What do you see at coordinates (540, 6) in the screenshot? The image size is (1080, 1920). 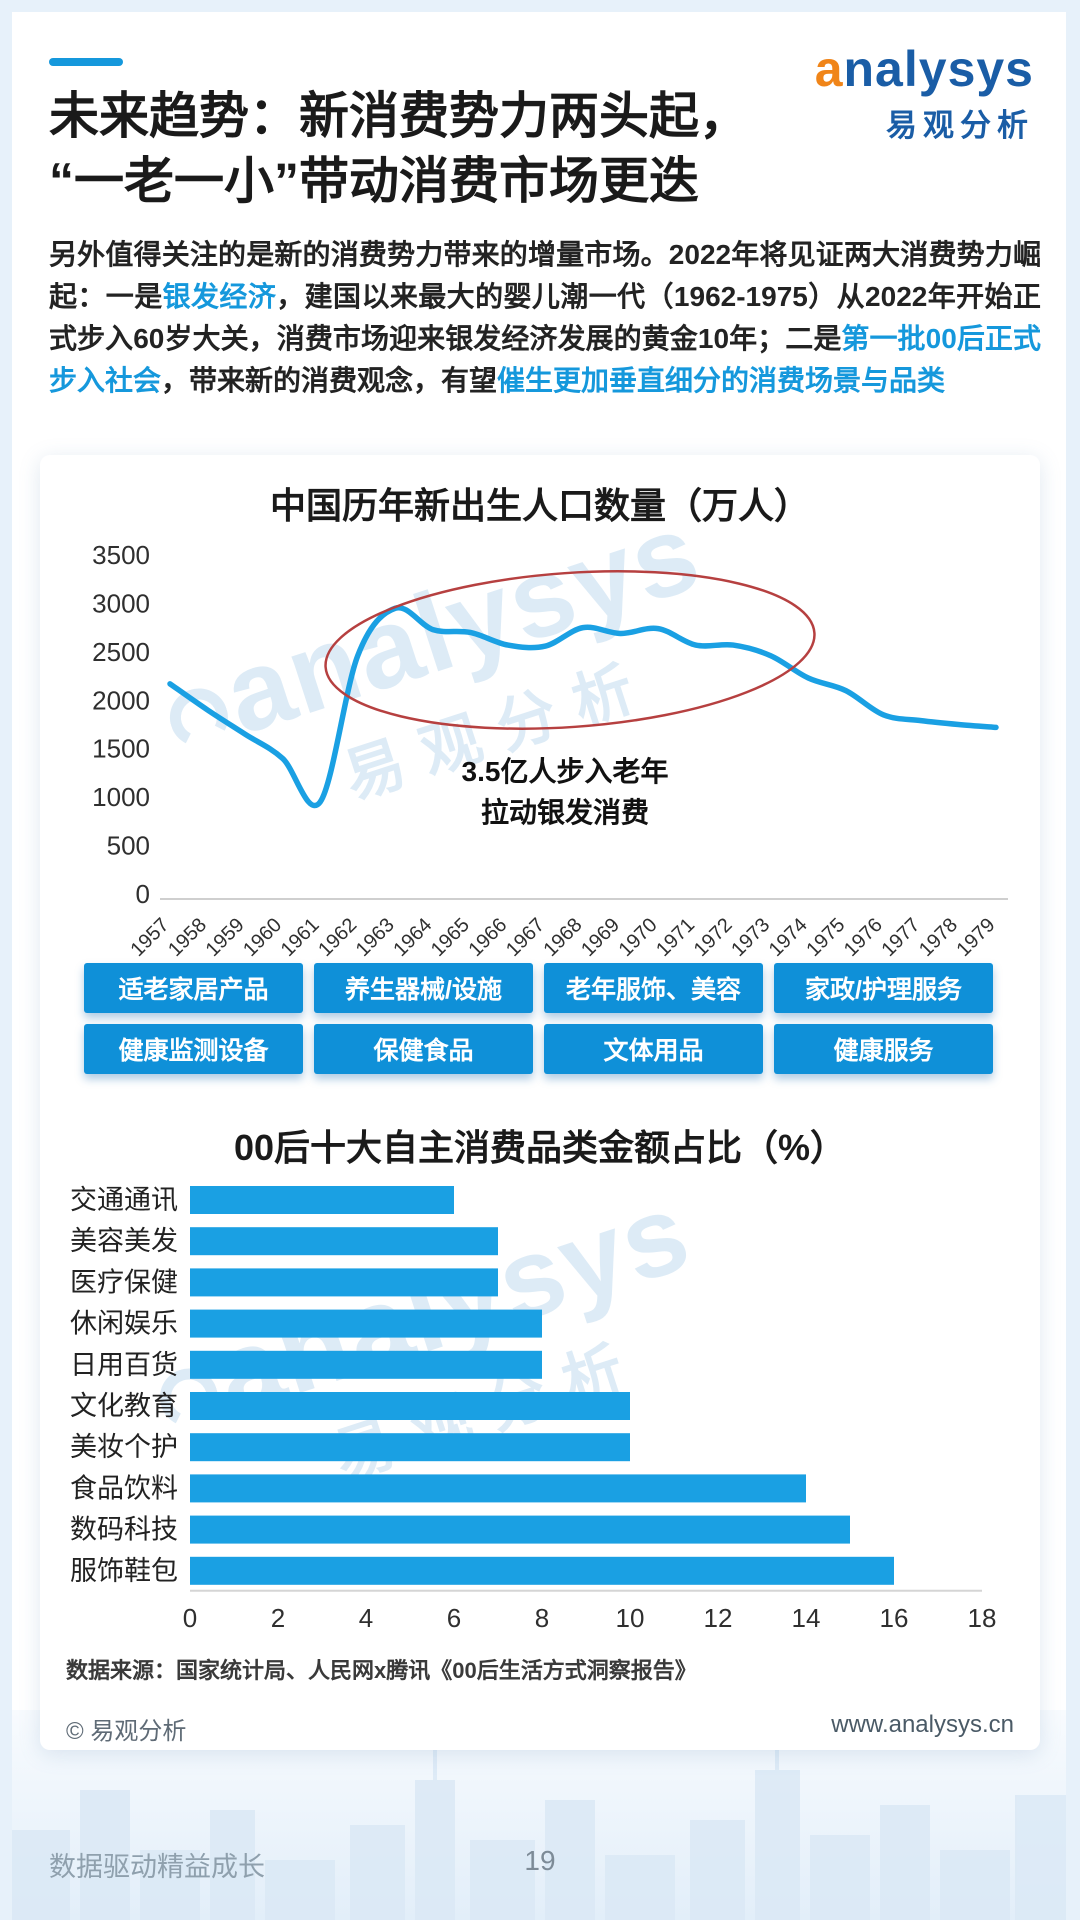 I see `page-frame-top` at bounding box center [540, 6].